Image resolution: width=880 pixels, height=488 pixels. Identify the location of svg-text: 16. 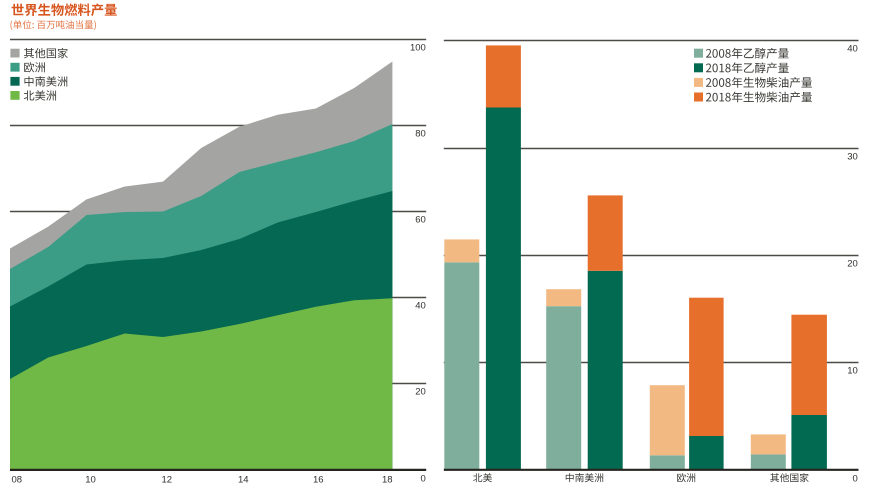
(318, 479).